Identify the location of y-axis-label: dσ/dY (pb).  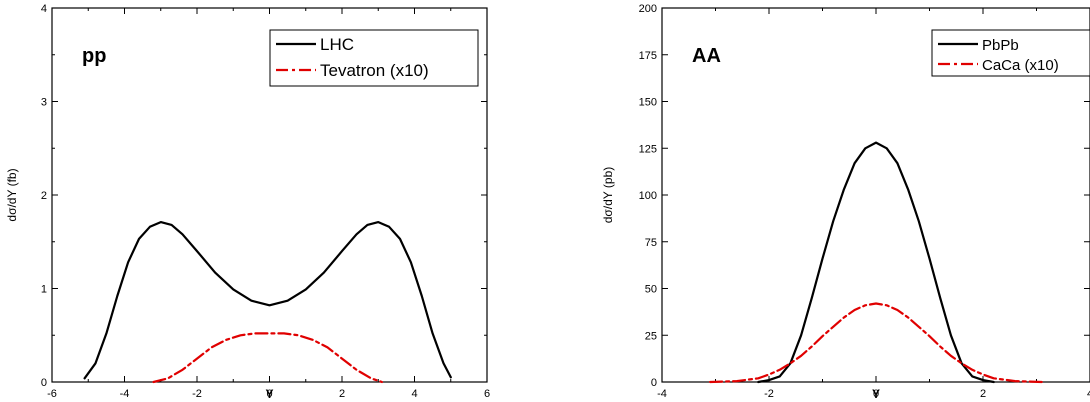
(608, 195).